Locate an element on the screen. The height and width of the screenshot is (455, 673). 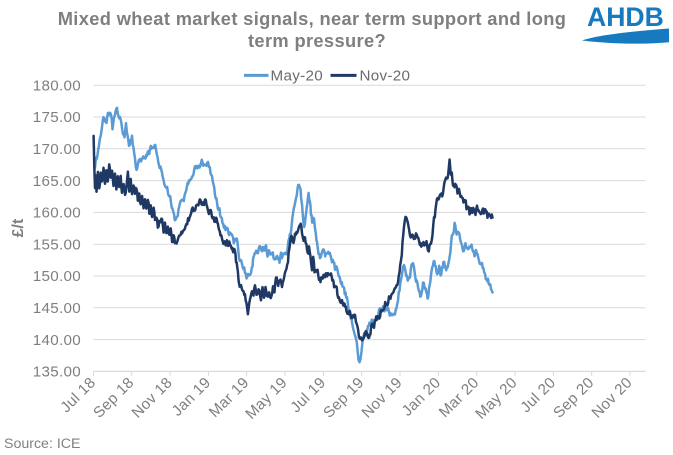
svg-text: 170.00 is located at coordinates (57, 149).